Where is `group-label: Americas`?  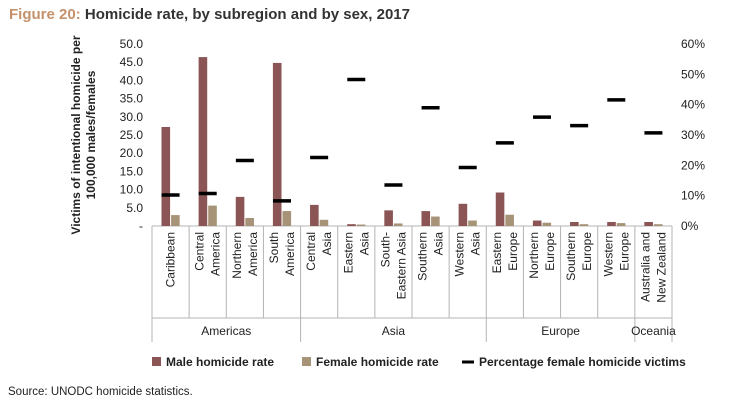 group-label: Americas is located at coordinates (226, 331).